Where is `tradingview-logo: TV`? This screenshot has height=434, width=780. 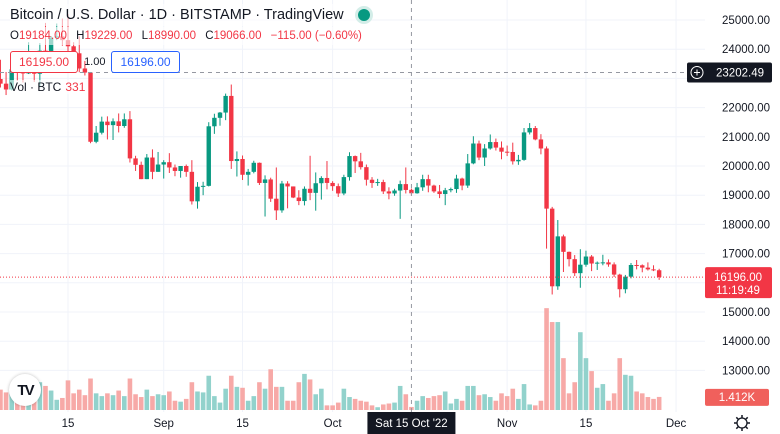 tradingview-logo: TV is located at coordinates (25, 390).